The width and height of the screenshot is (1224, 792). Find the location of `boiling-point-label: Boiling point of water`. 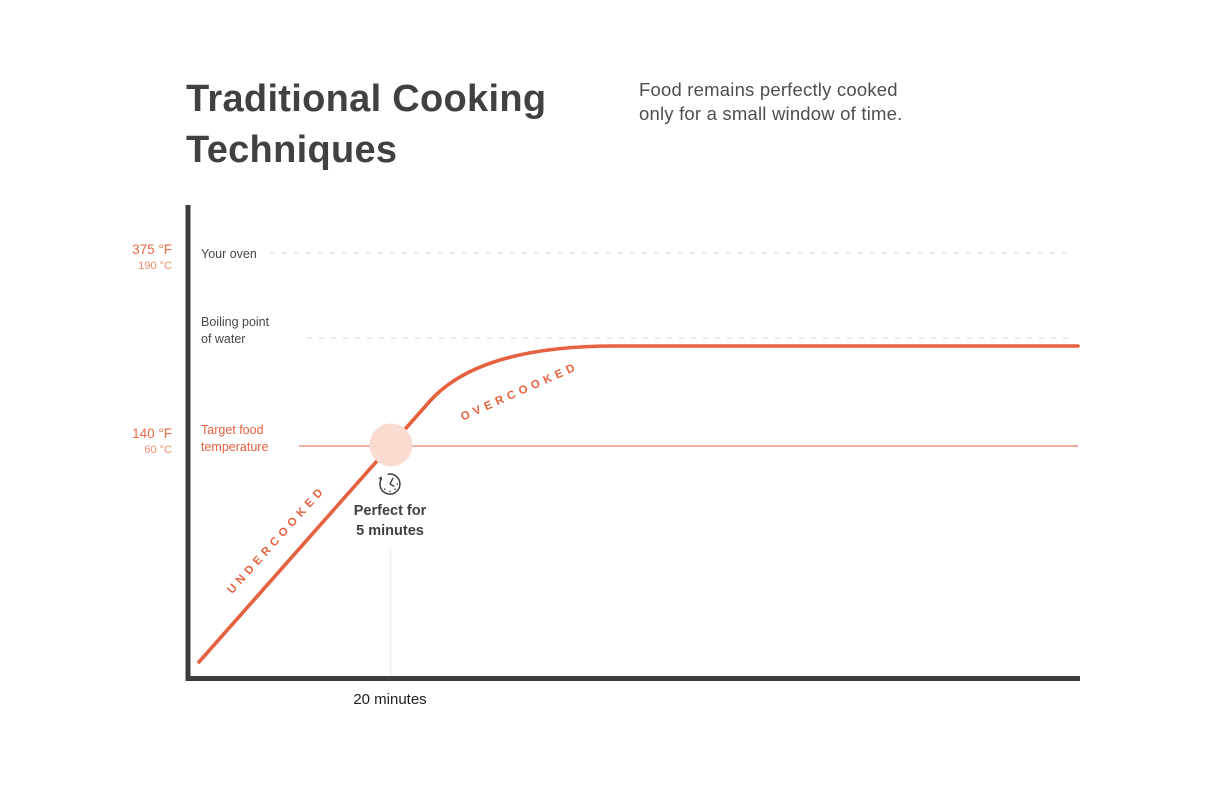

boiling-point-label: Boiling point of water is located at coordinates (235, 331).